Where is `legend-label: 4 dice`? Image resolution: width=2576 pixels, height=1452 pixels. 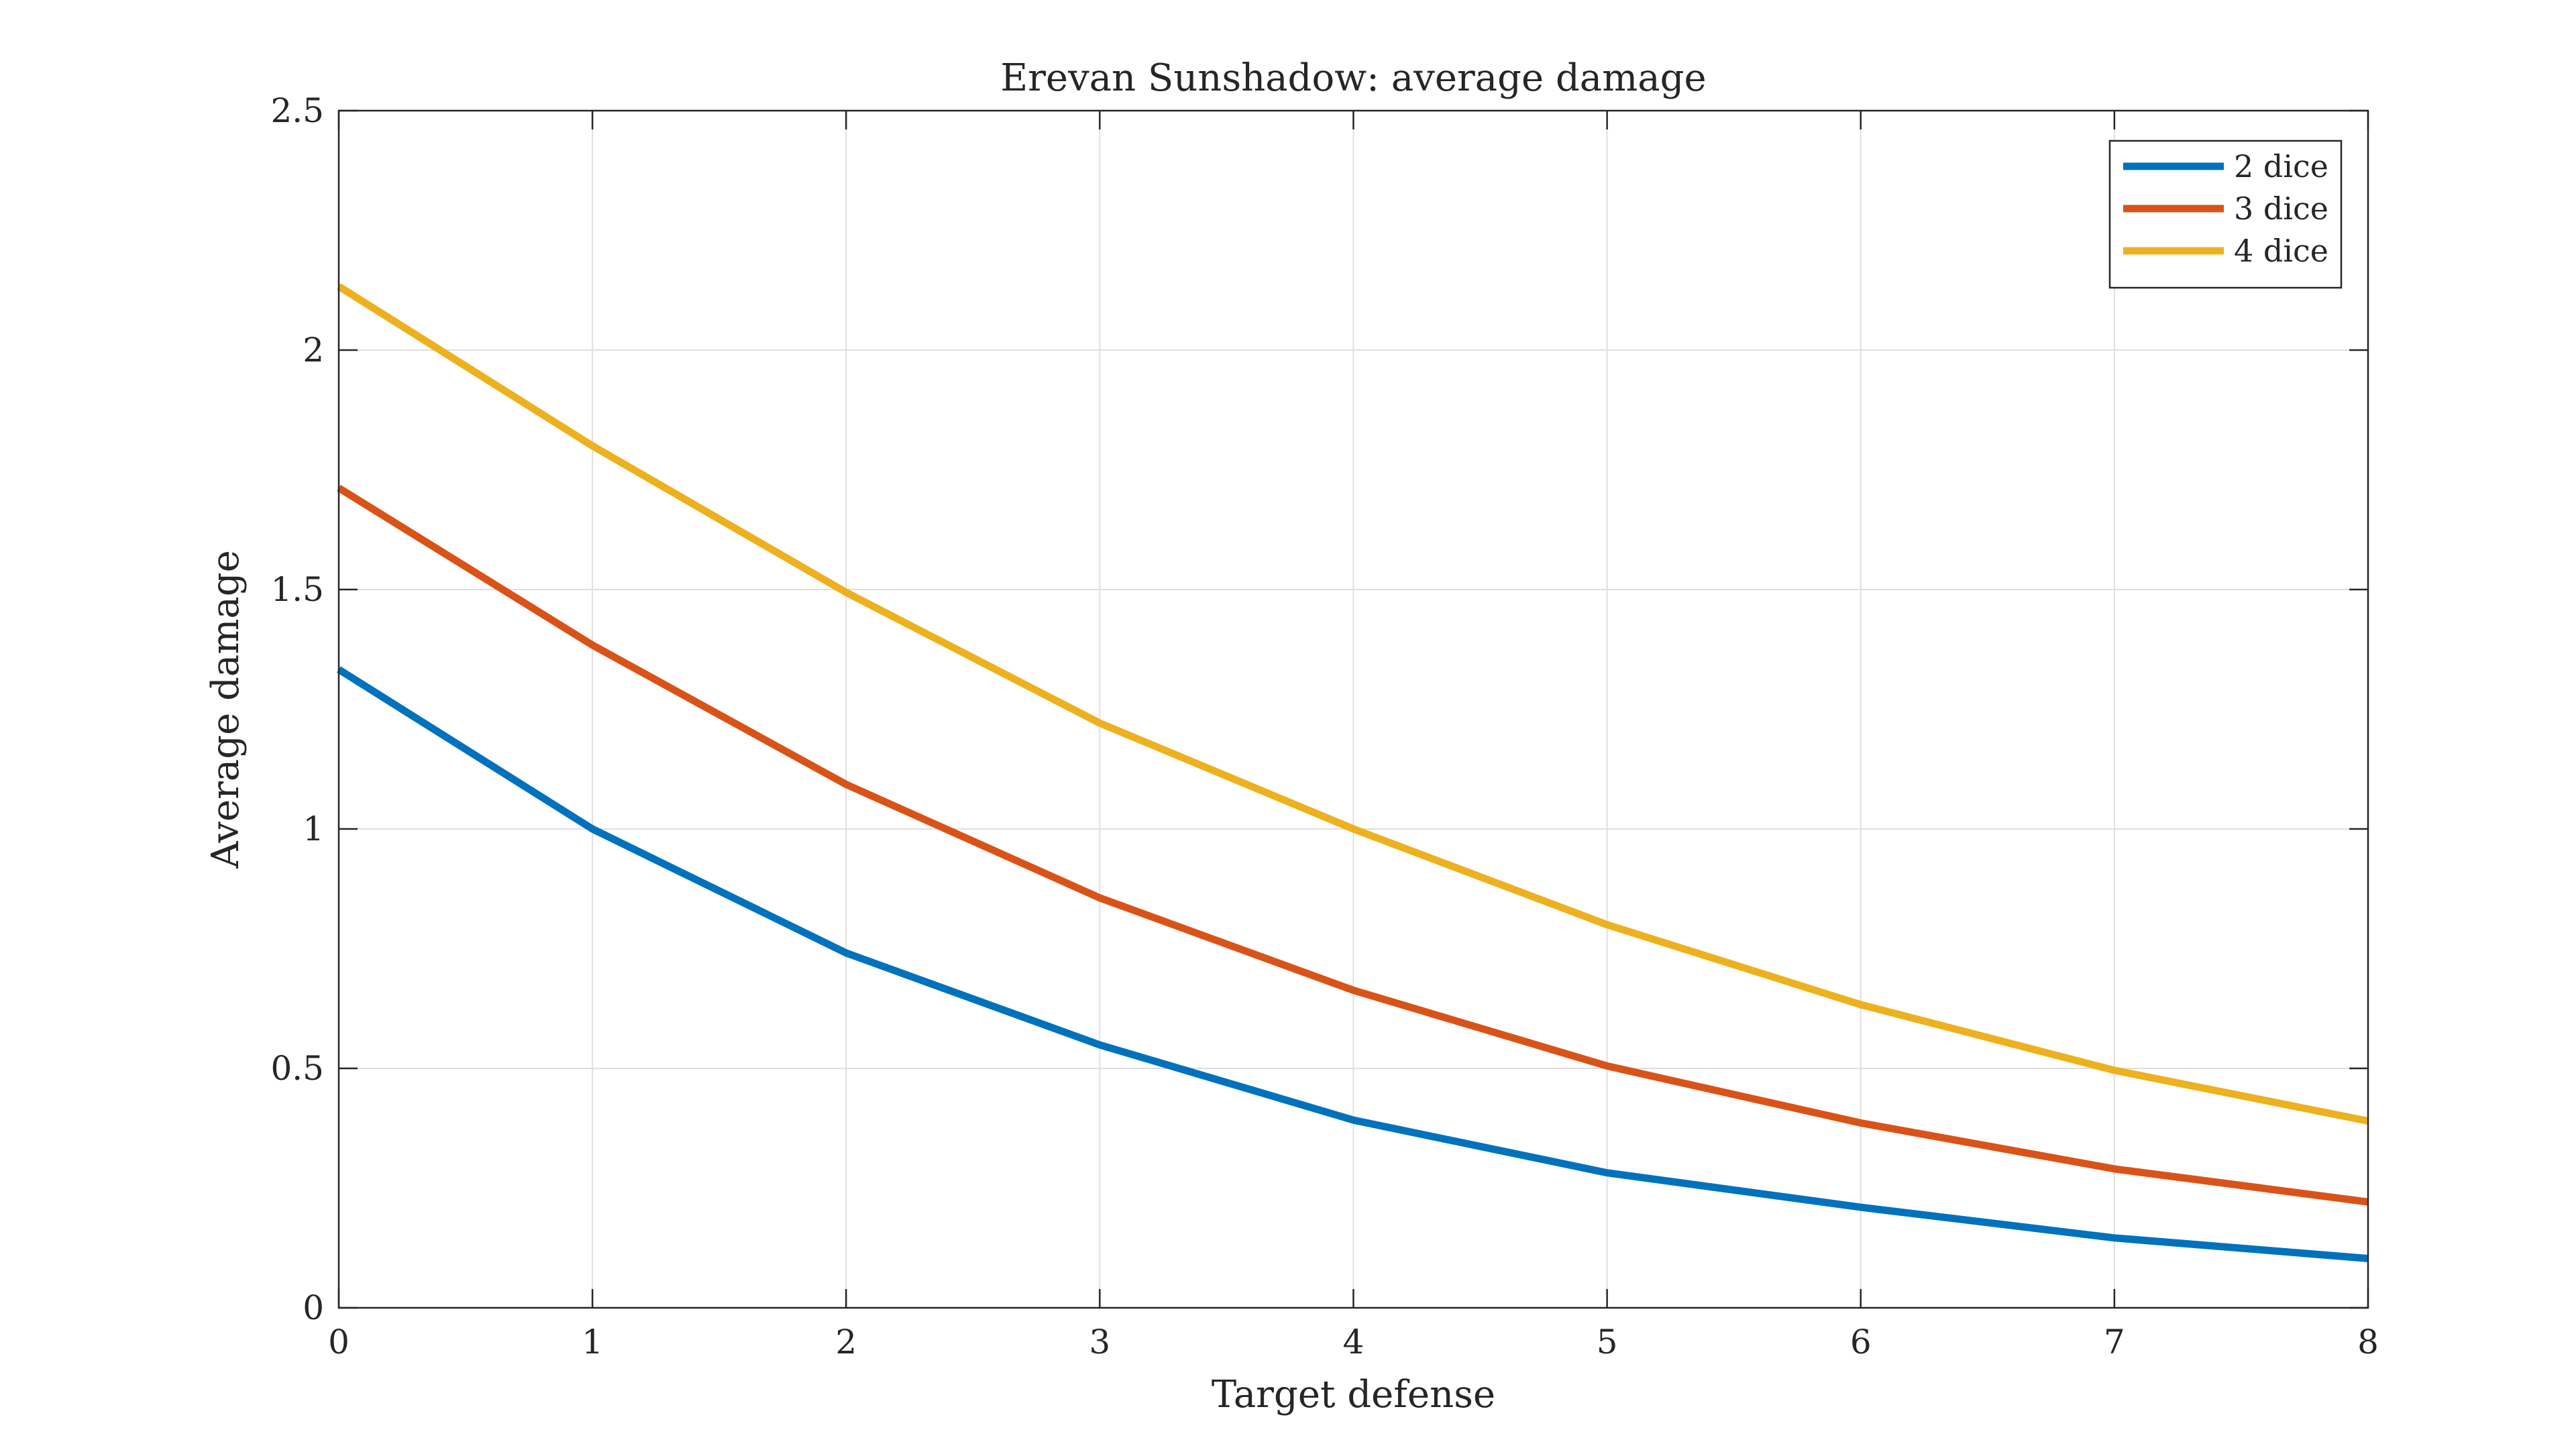 legend-label: 4 dice is located at coordinates (2281, 251).